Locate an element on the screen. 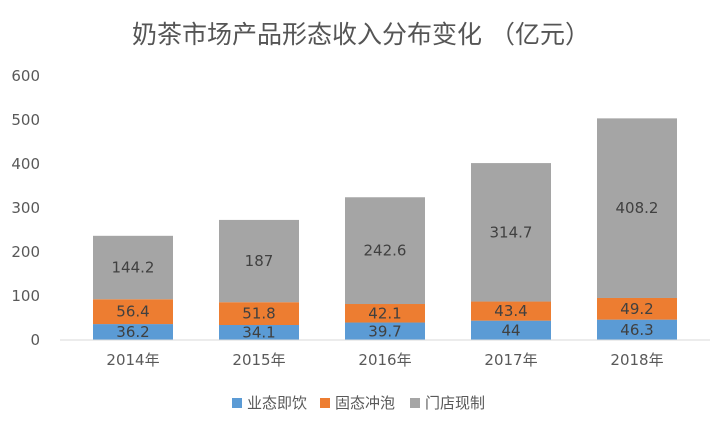 This screenshot has height=434, width=722. data-label: 39.7 is located at coordinates (384, 331).